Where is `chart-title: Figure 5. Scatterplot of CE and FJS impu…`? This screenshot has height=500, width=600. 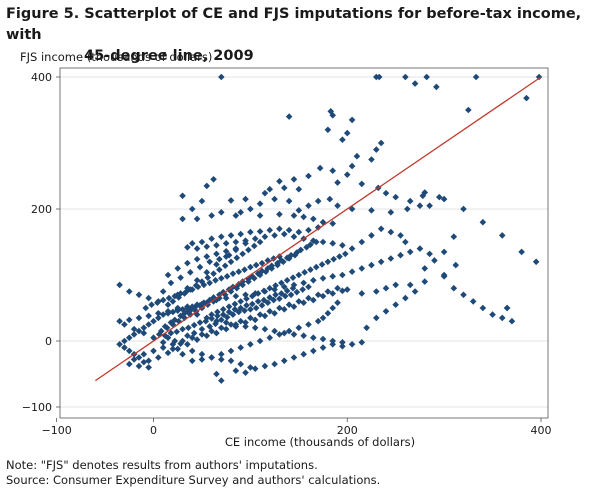 chart-title: Figure 5. Scatterplot of CE and FJS impu… is located at coordinates (296, 35).